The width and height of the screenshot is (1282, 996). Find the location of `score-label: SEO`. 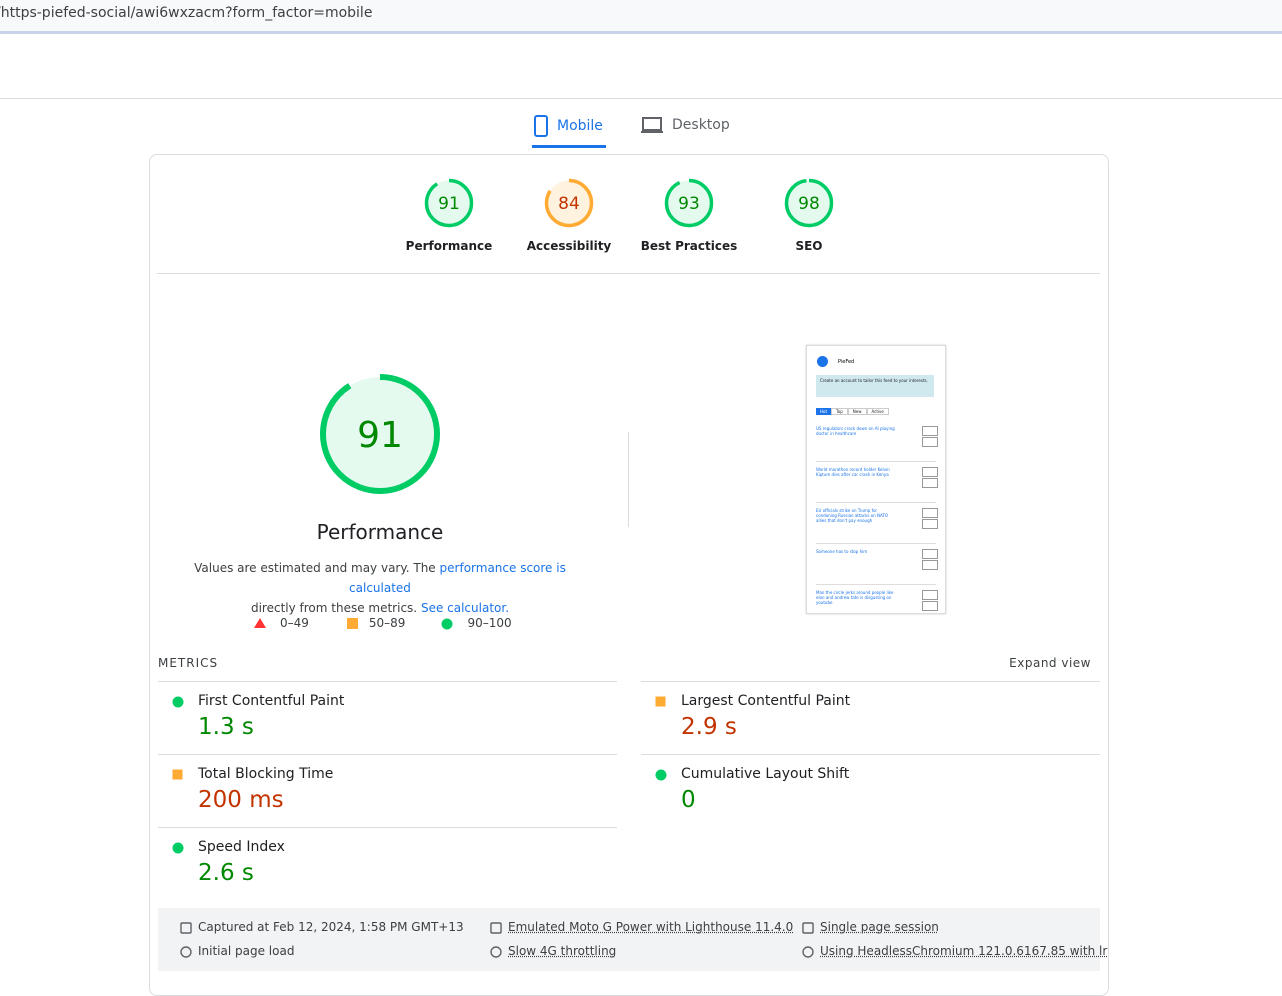

score-label: SEO is located at coordinates (809, 246).